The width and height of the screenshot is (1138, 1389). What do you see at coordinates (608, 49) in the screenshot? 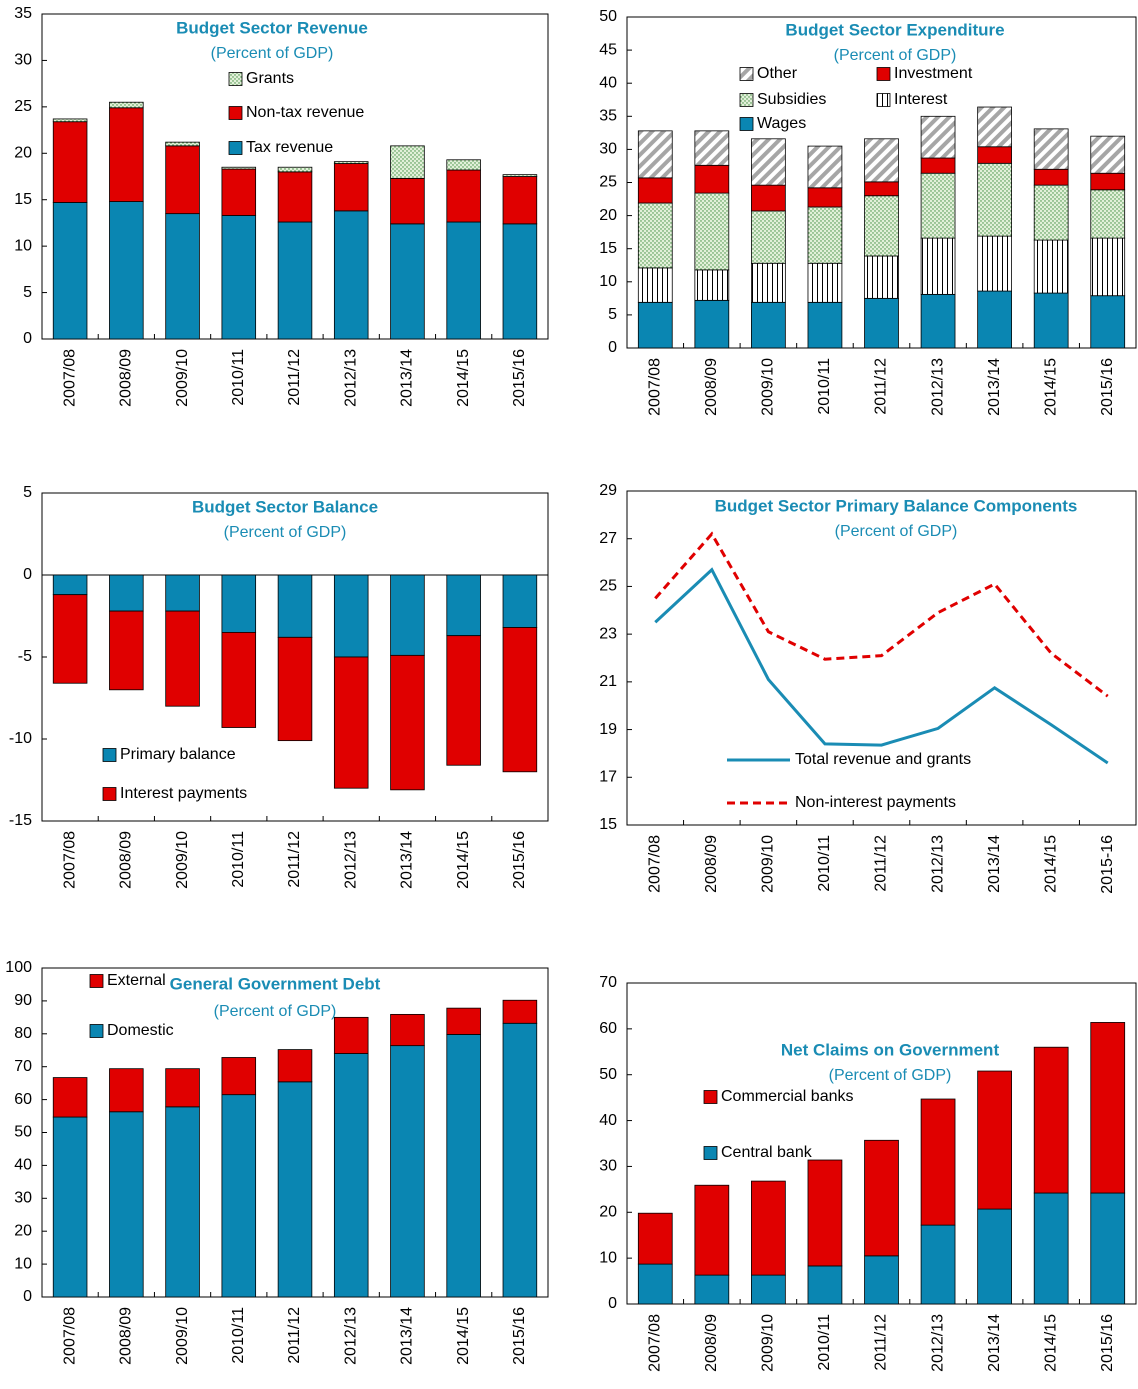
I see `y-tick-label: 45` at bounding box center [608, 49].